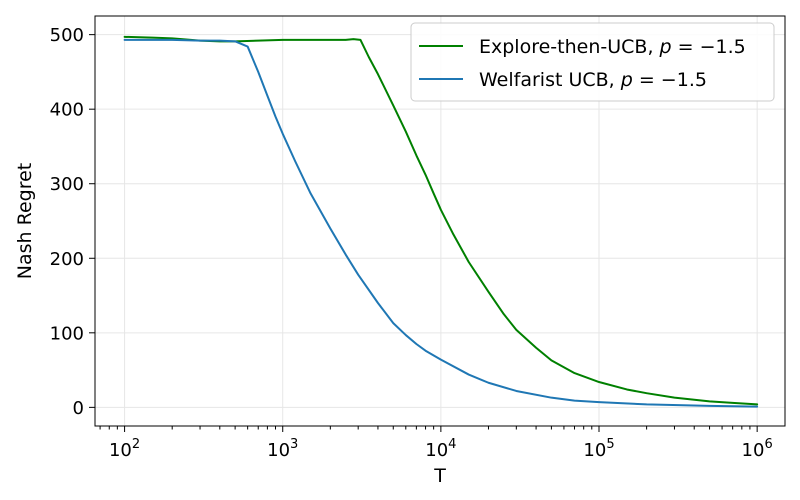 The width and height of the screenshot is (800, 500). What do you see at coordinates (440, 449) in the screenshot?
I see `x-tick-label: 10⁴` at bounding box center [440, 449].